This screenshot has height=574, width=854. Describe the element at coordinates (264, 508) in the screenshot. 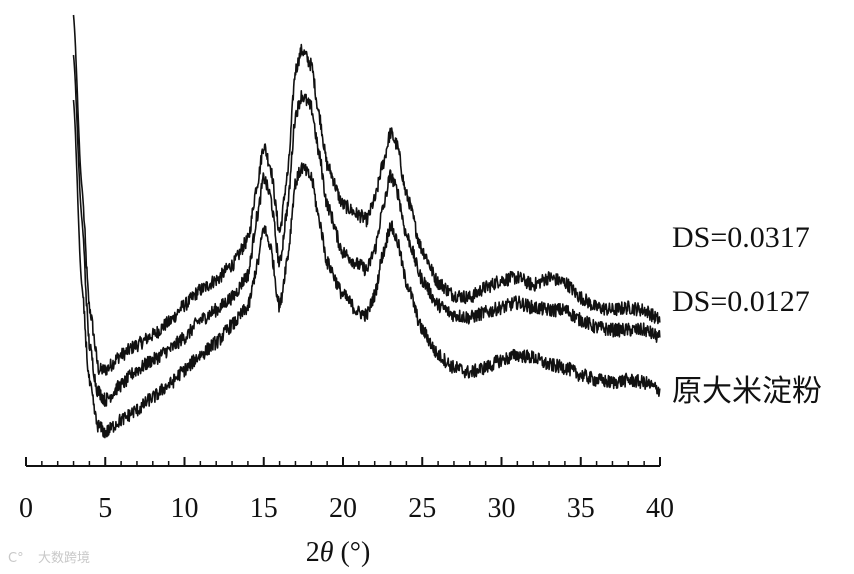

I see `x-tick-label: 15` at that location.